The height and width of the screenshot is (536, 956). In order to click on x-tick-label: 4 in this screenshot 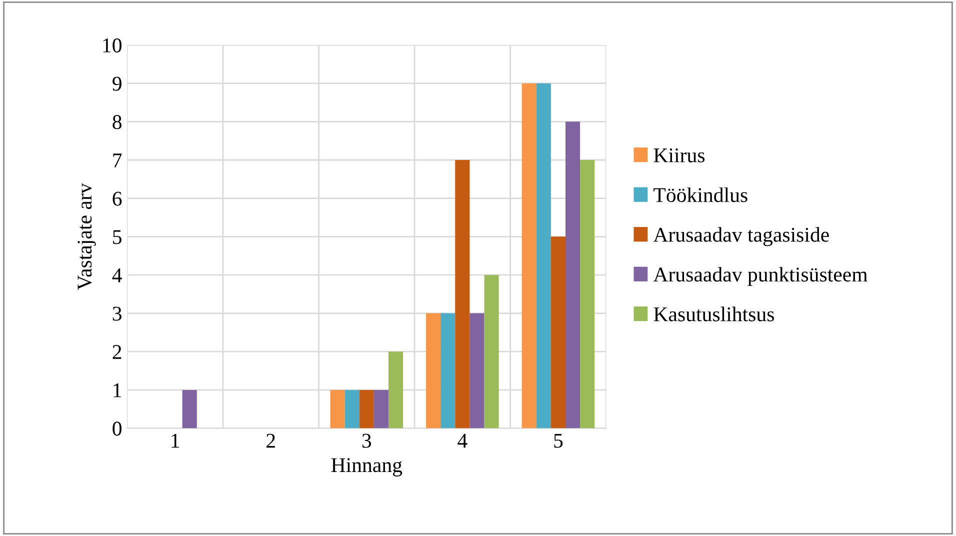, I will do `click(463, 441)`.